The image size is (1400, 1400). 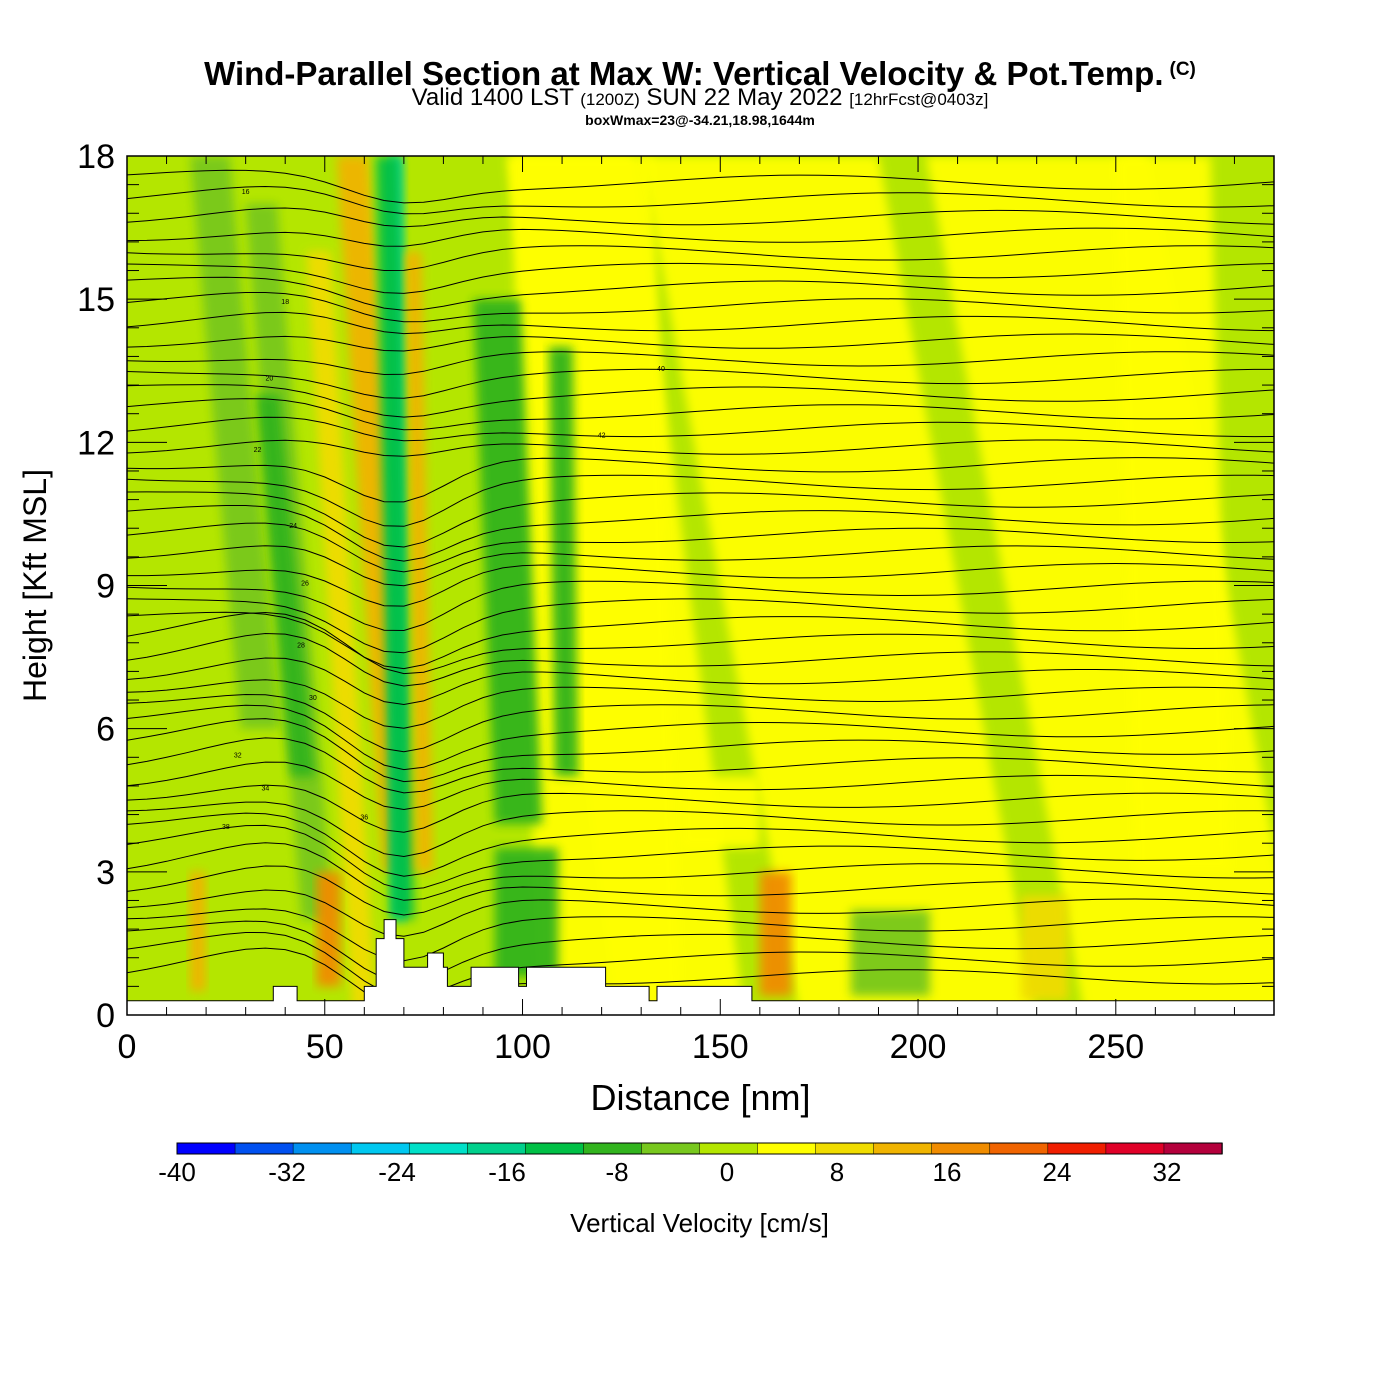 I want to click on contour-label: 22, so click(x=258, y=450).